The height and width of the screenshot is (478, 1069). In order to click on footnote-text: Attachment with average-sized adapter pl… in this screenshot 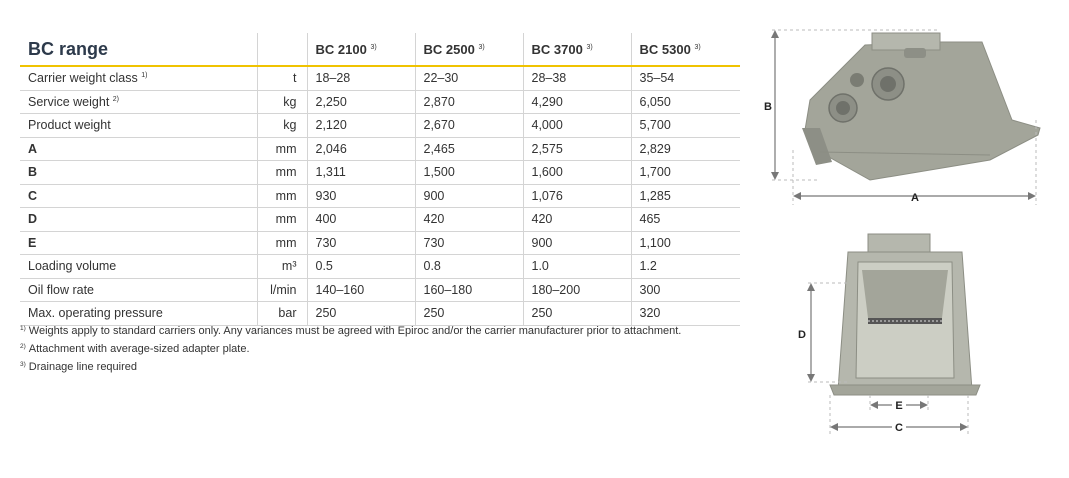, I will do `click(139, 349)`.